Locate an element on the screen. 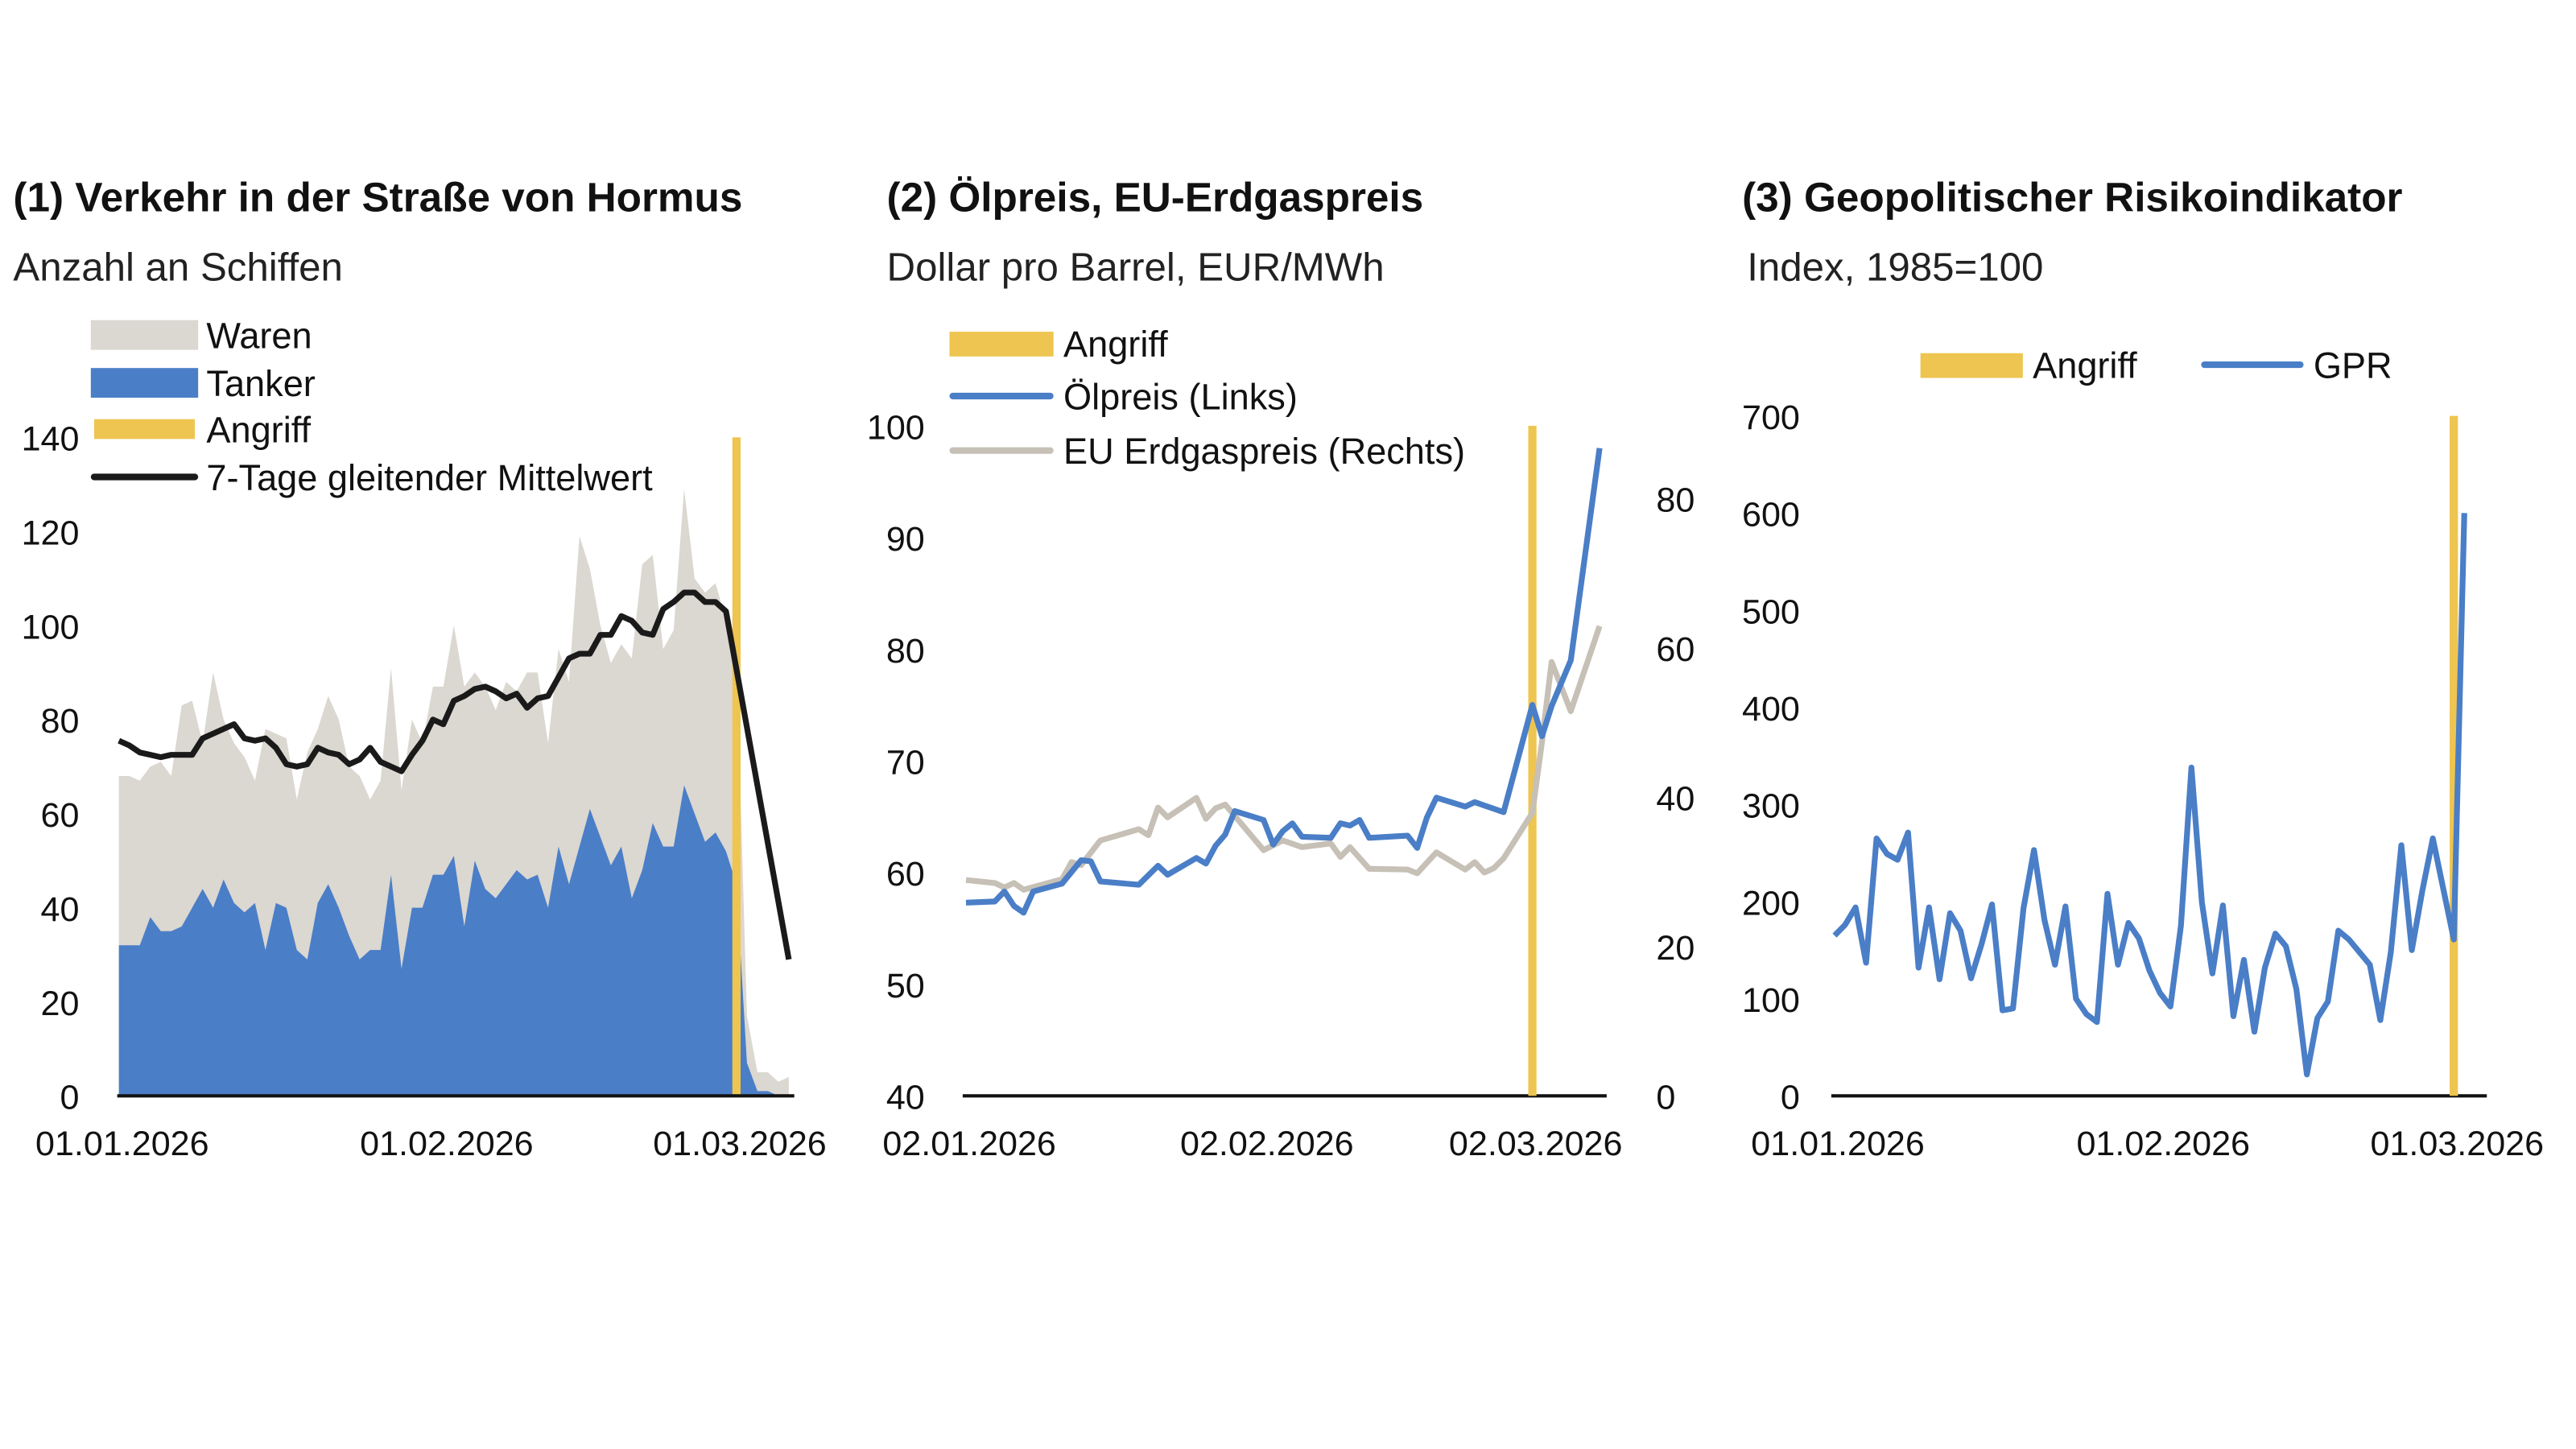 This screenshot has width=2576, height=1449. line-eu-gas-price is located at coordinates (1284, 759).